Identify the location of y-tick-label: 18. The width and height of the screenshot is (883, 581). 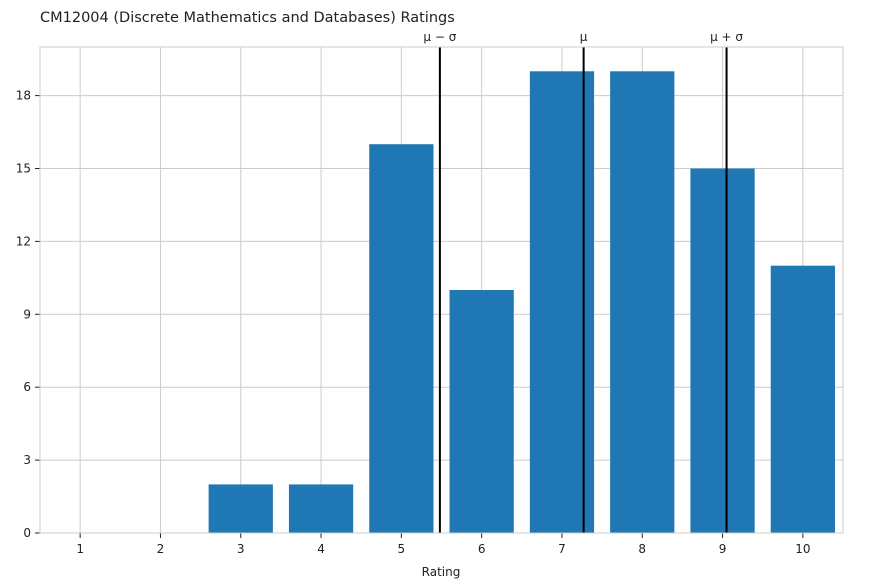
(23, 96).